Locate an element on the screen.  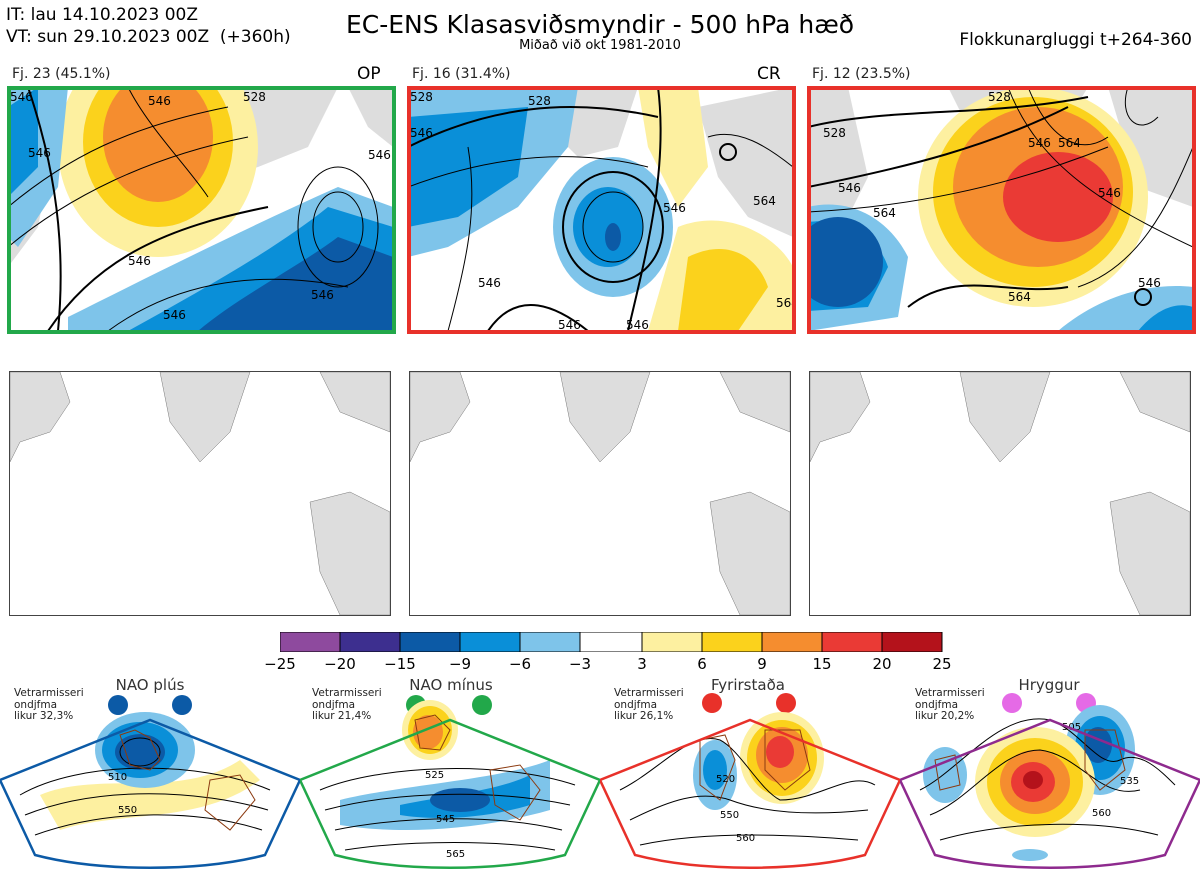
regime-map-nao-minus: 525 545 565 is located at coordinates (450, 782).